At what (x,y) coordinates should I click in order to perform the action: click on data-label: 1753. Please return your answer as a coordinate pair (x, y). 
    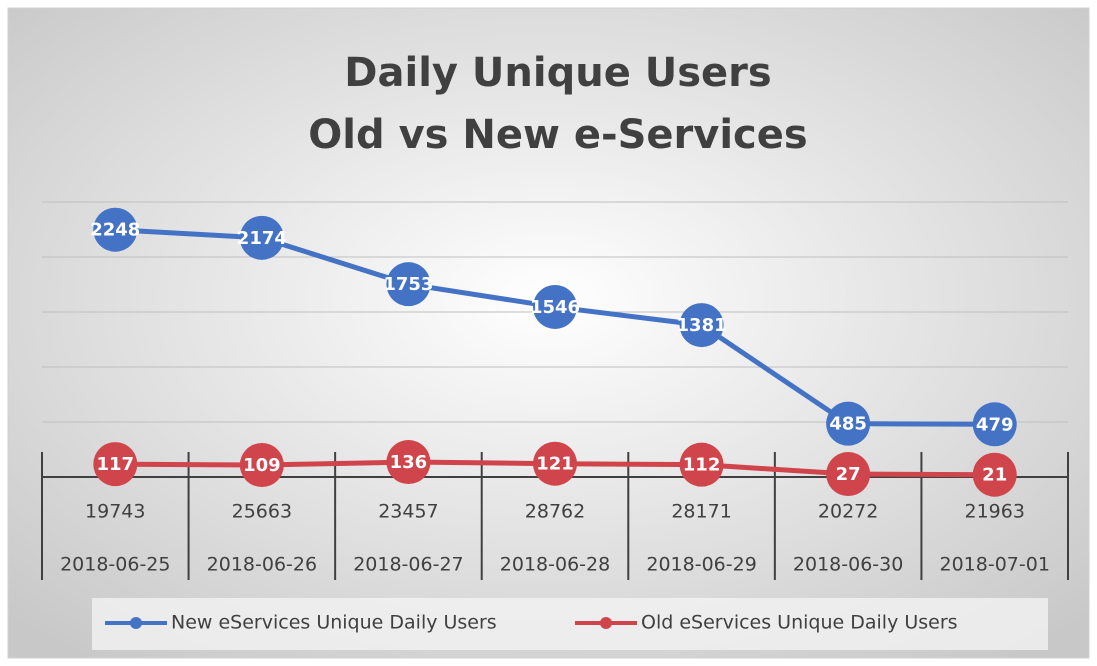
    Looking at the image, I should click on (408, 284).